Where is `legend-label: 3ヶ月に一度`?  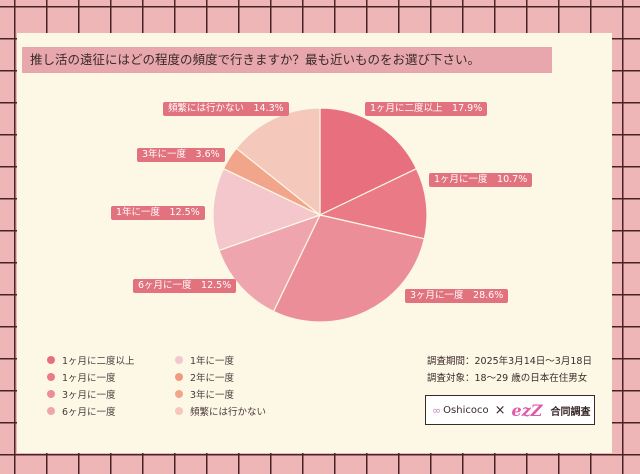
legend-label: 3ヶ月に一度 is located at coordinates (89, 395).